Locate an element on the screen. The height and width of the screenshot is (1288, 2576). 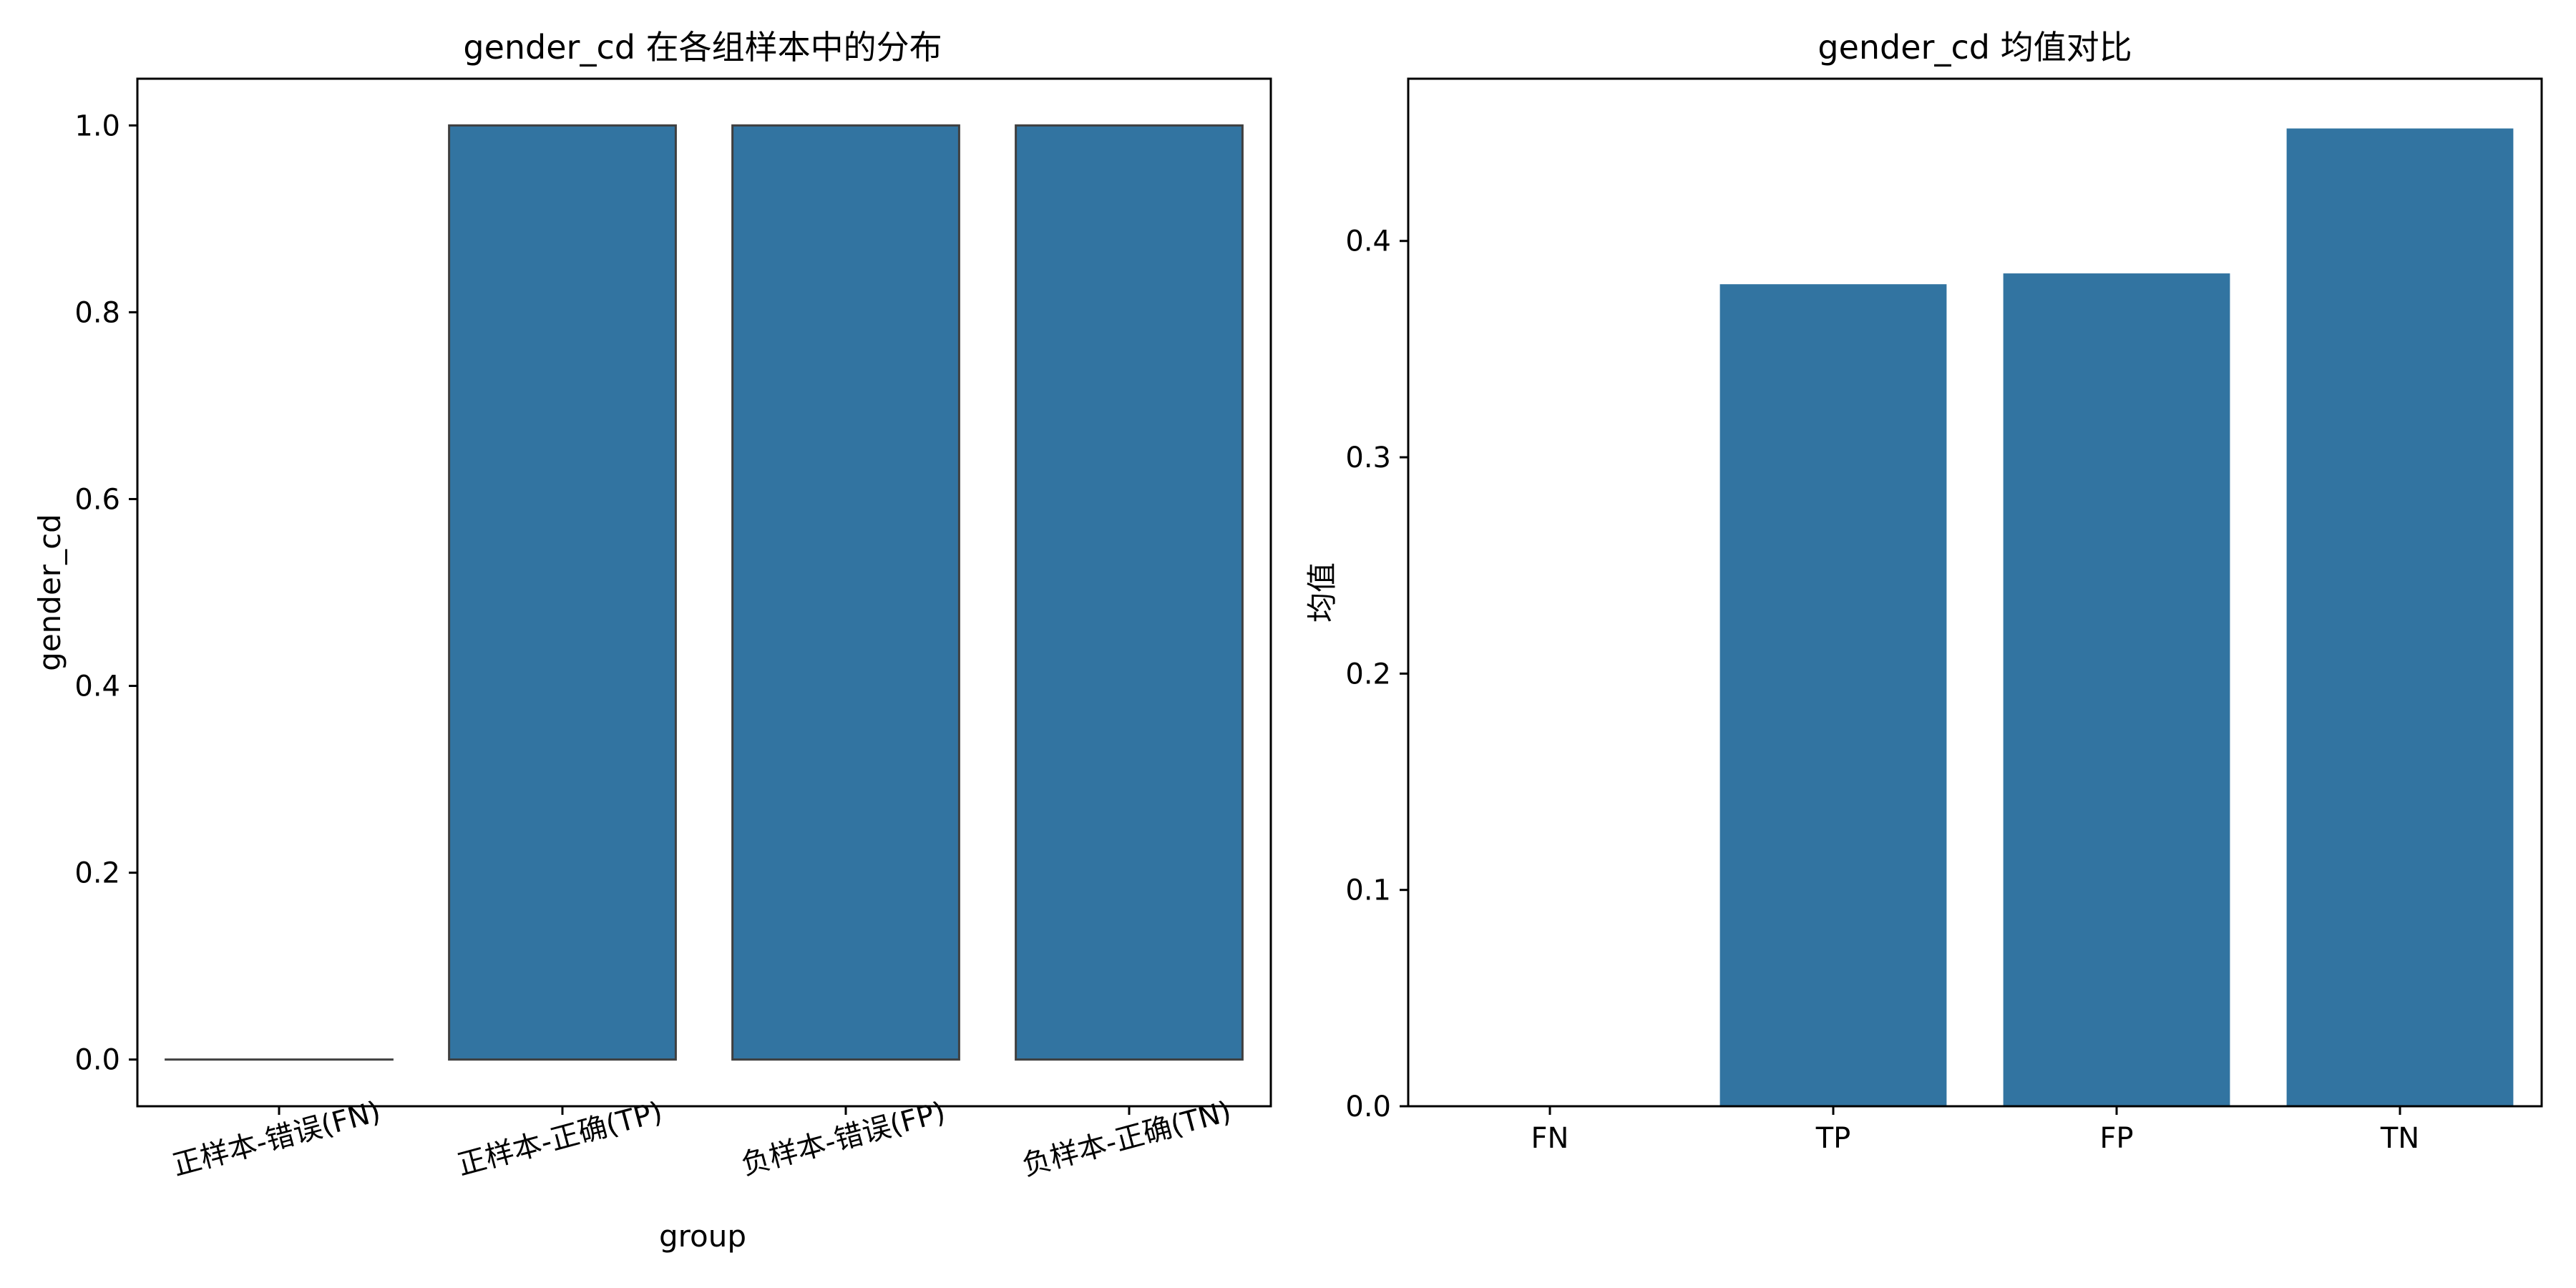
y-tick-label: 1.0 is located at coordinates (97, 125).